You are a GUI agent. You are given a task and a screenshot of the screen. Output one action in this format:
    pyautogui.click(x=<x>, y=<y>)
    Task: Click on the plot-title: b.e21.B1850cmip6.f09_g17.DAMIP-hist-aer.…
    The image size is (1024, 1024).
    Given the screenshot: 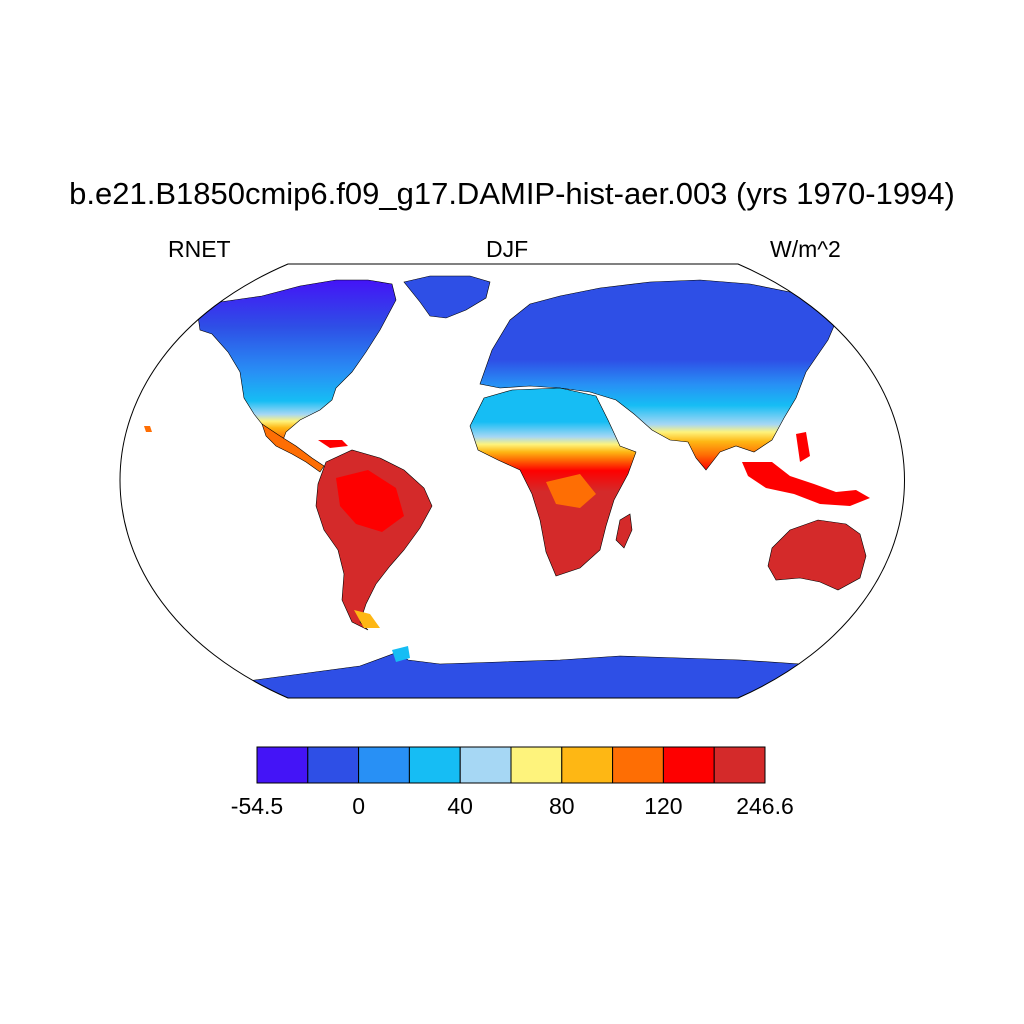 What is the action you would take?
    pyautogui.click(x=512, y=193)
    